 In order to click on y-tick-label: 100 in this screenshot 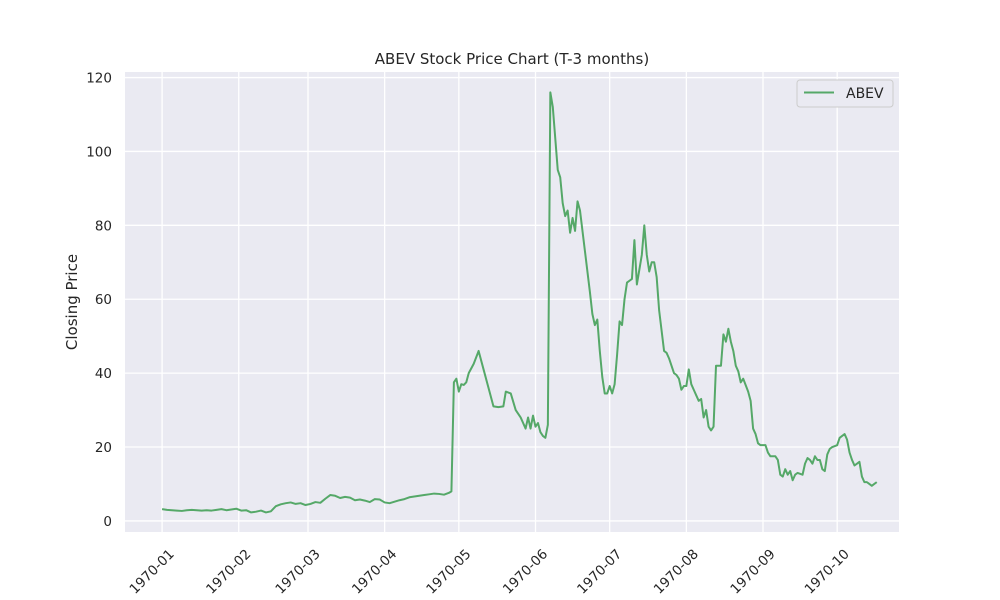, I will do `click(99, 152)`.